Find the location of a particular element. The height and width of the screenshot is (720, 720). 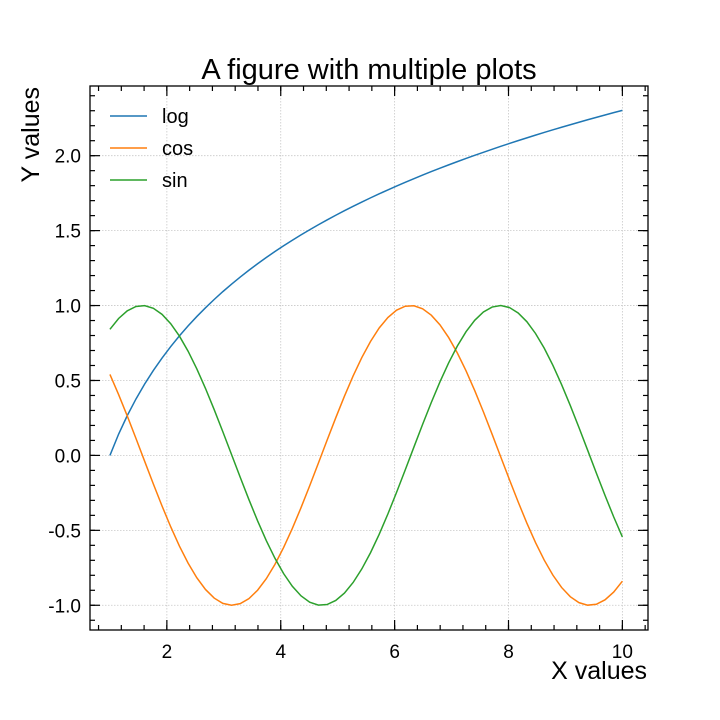

legend-label-sin: sin is located at coordinates (175, 181).